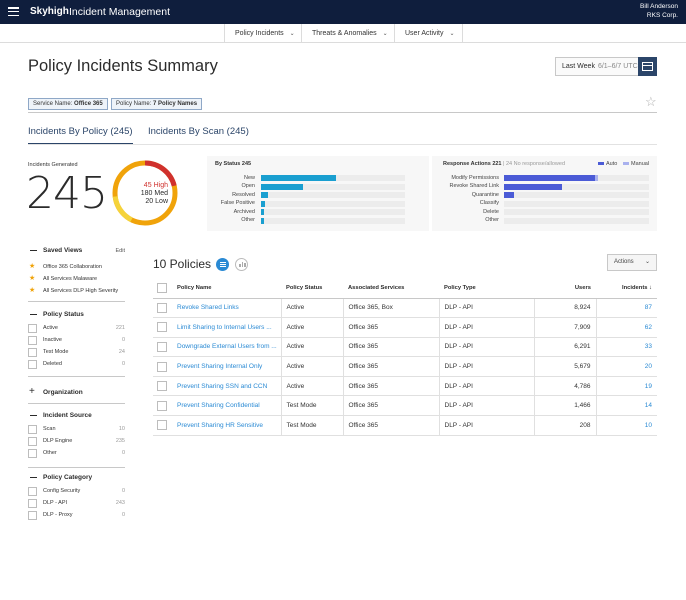  What do you see at coordinates (120, 441) in the screenshot?
I see `filter-count: 235` at bounding box center [120, 441].